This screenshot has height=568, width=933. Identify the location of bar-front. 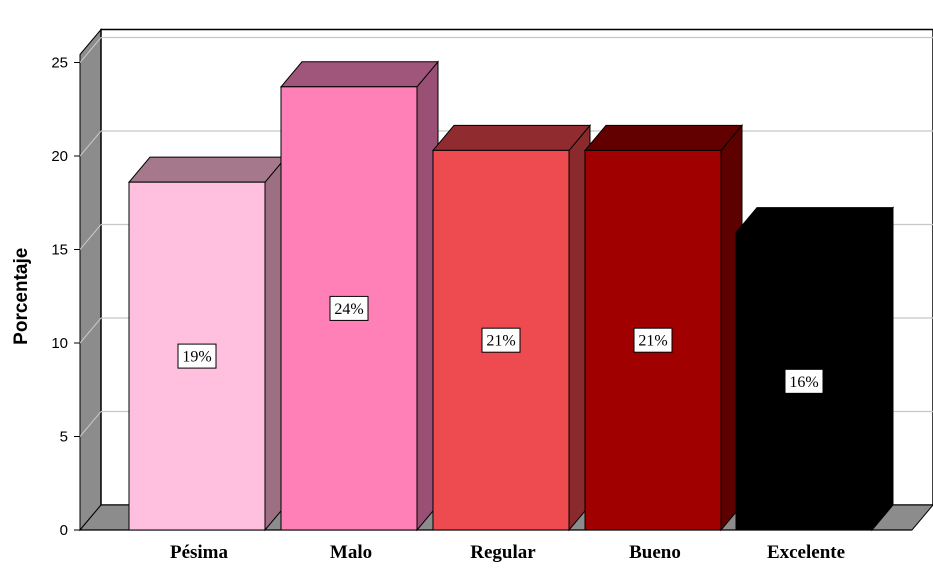
(349, 308).